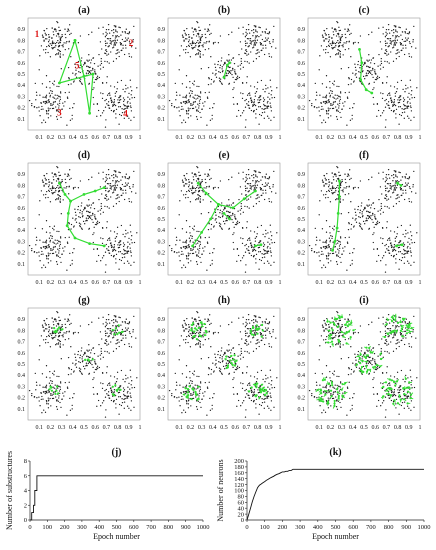 The width and height of the screenshot is (436, 550). I want to click on y-tick-label: 0.4, so click(22, 231).